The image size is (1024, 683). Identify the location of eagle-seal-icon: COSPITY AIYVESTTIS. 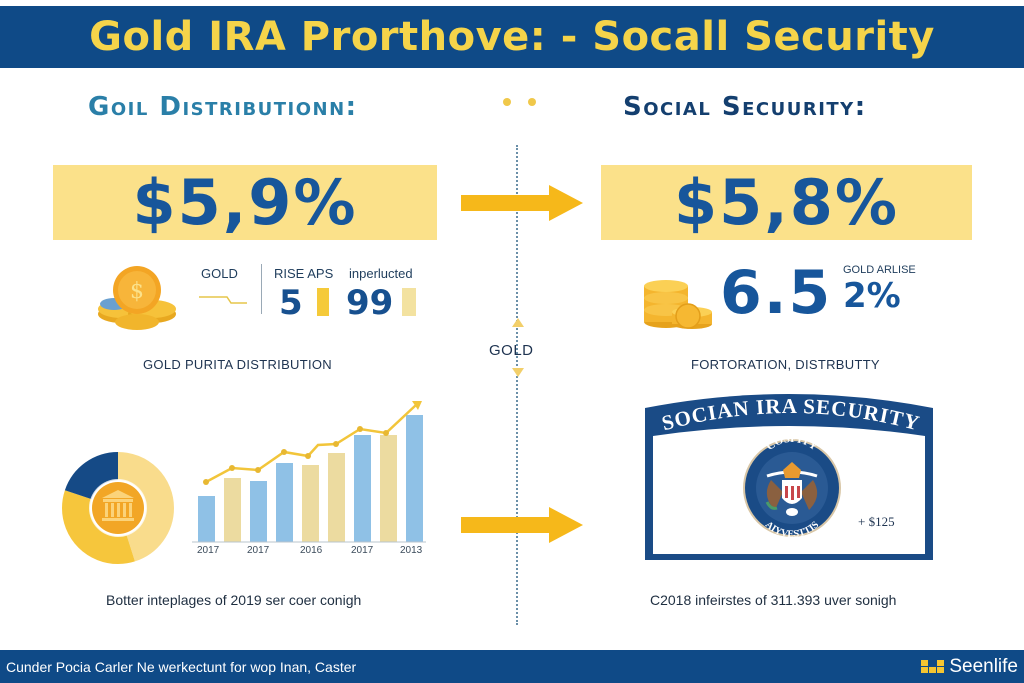
(792, 486).